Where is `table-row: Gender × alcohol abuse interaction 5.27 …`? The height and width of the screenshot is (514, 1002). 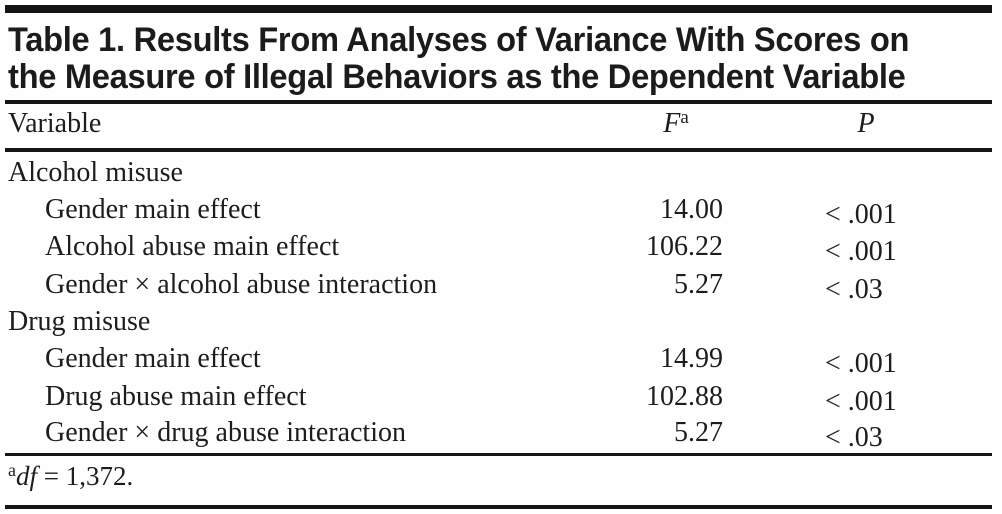
table-row: Gender × alcohol abuse interaction 5.27 … is located at coordinates (501, 285).